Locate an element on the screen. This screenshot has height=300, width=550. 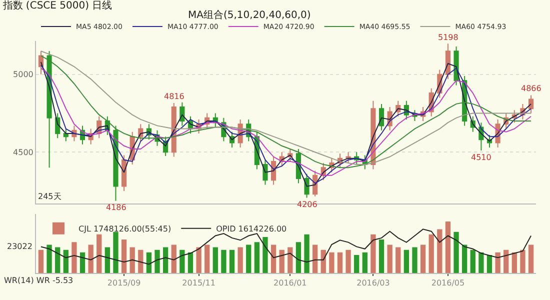
text: MA组合(5,10,20,40,60,0) is located at coordinates (249, 15).